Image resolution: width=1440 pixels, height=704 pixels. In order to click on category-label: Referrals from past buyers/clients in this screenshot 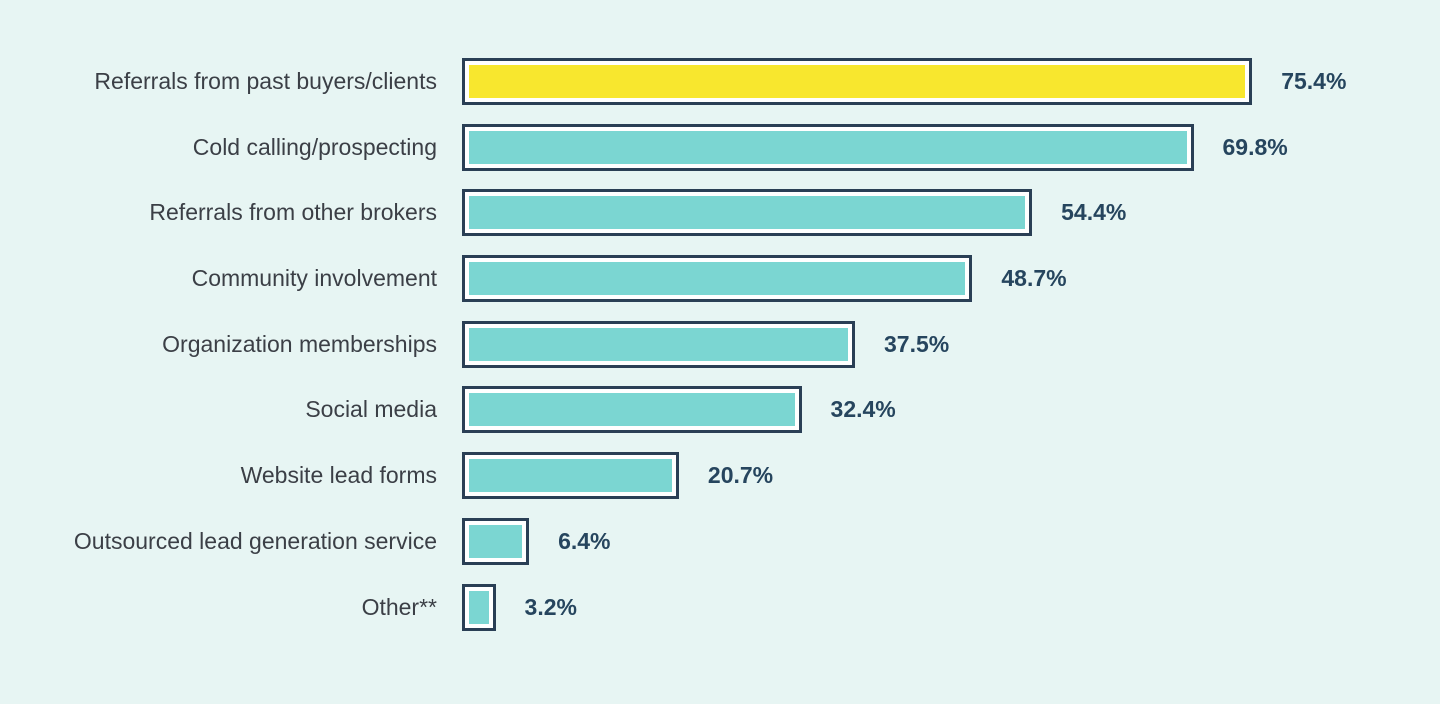, I will do `click(265, 81)`.